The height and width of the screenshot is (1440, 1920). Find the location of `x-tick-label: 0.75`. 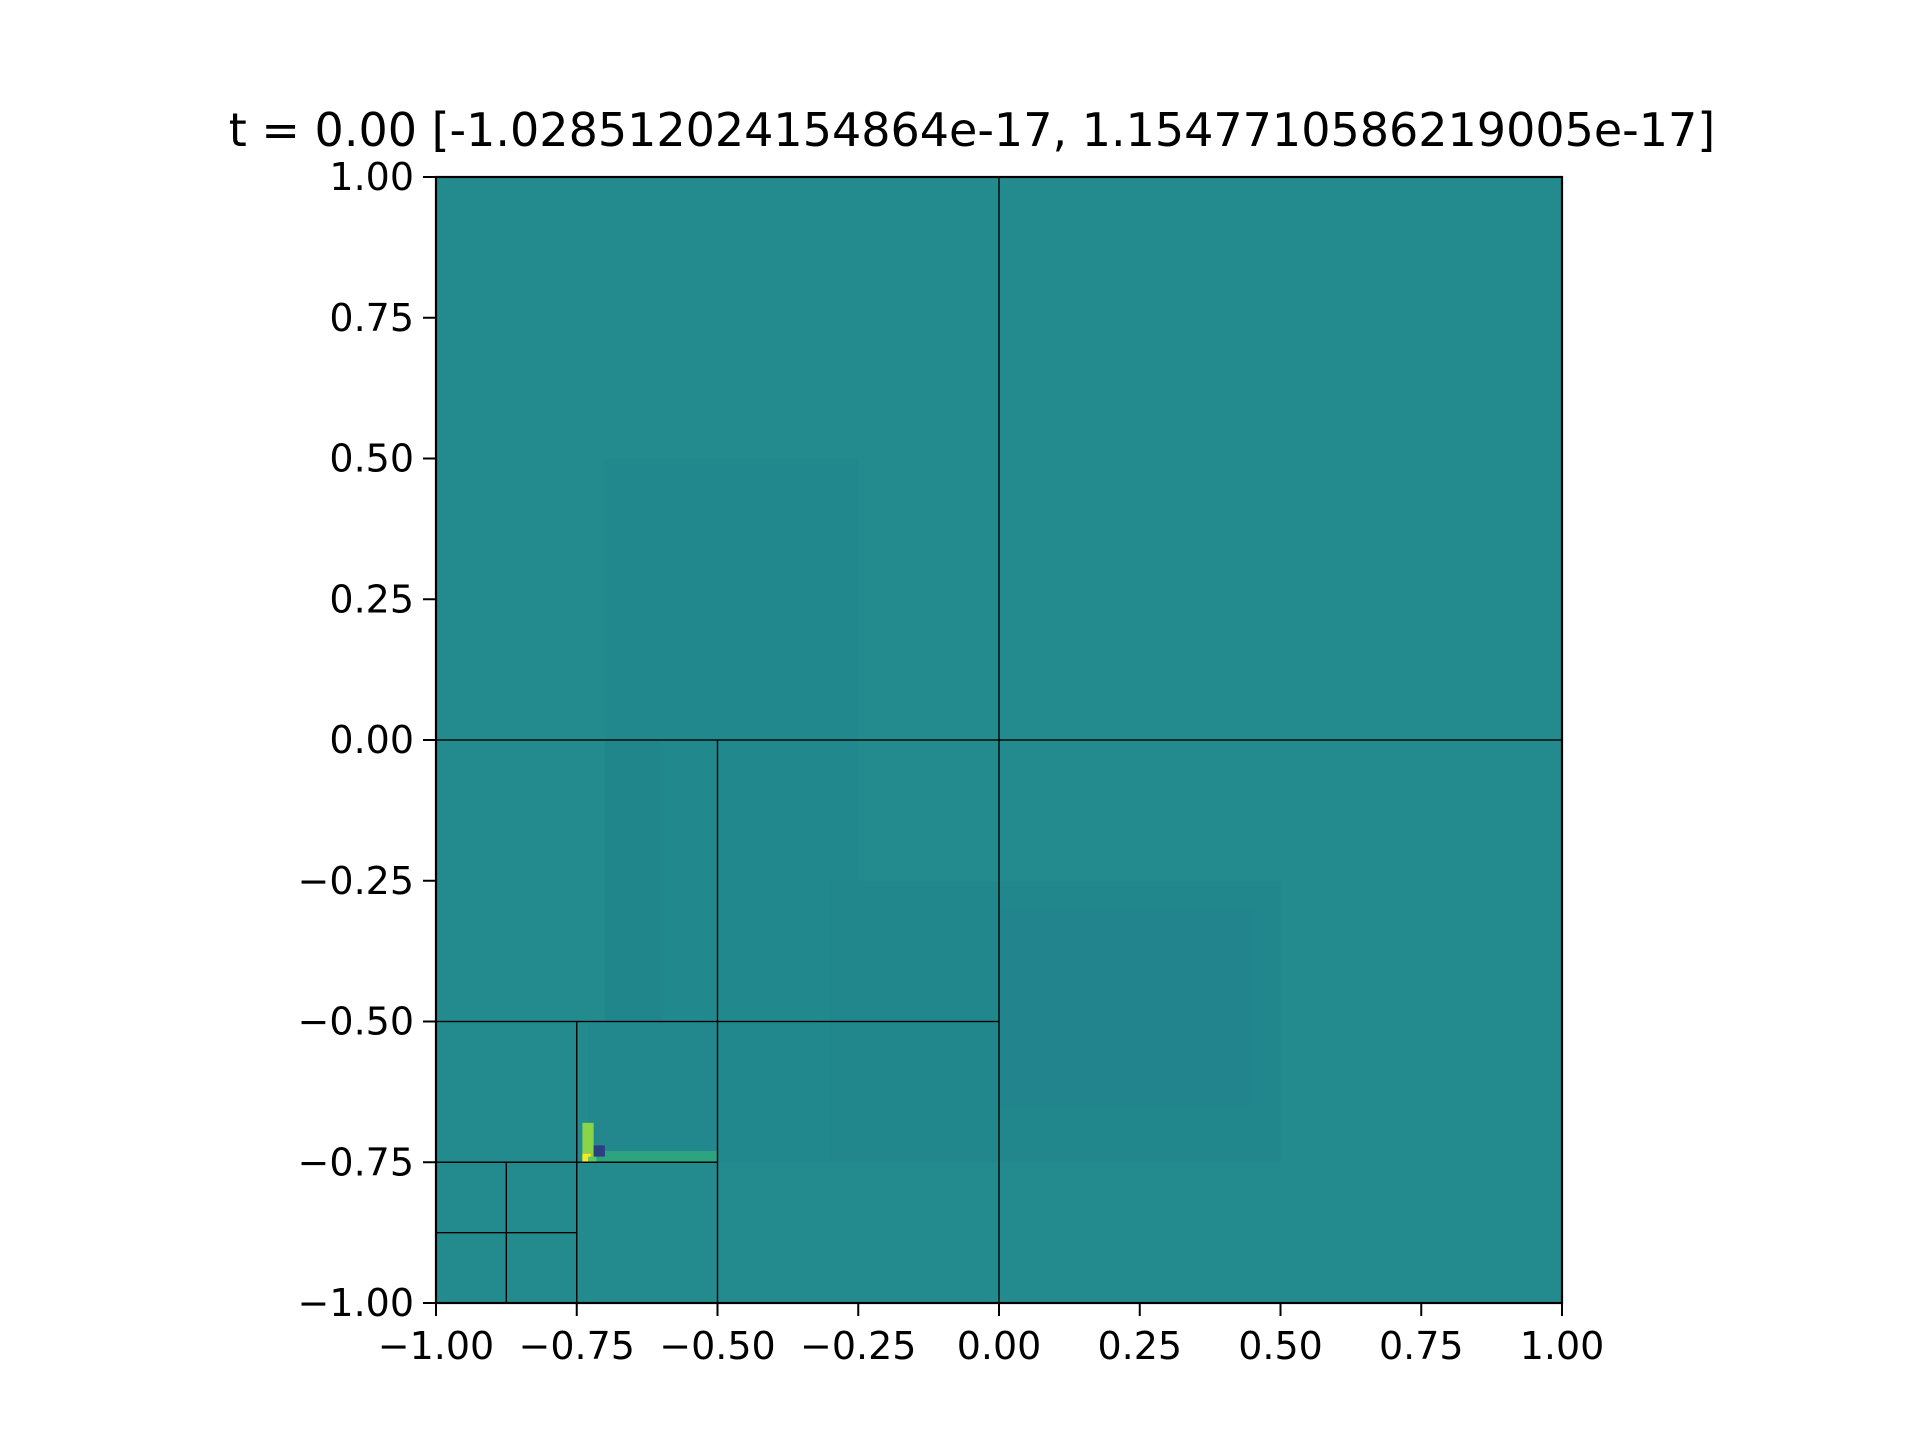

x-tick-label: 0.75 is located at coordinates (1421, 1346).